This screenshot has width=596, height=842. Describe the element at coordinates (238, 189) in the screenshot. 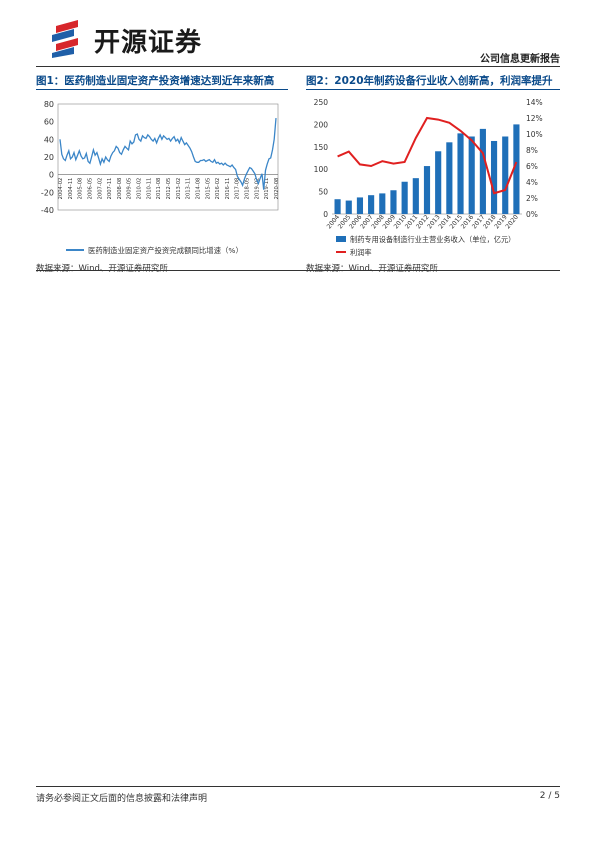

I see `x-tick-label: 2017-08` at that location.